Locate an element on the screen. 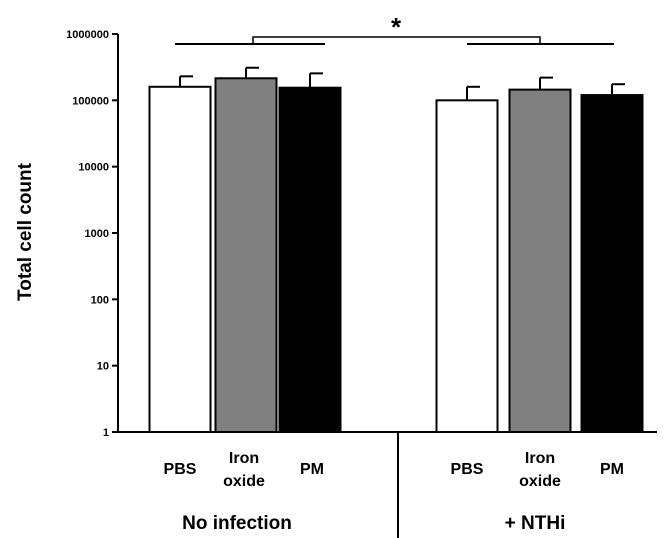  group-label: + NTHi is located at coordinates (535, 523).